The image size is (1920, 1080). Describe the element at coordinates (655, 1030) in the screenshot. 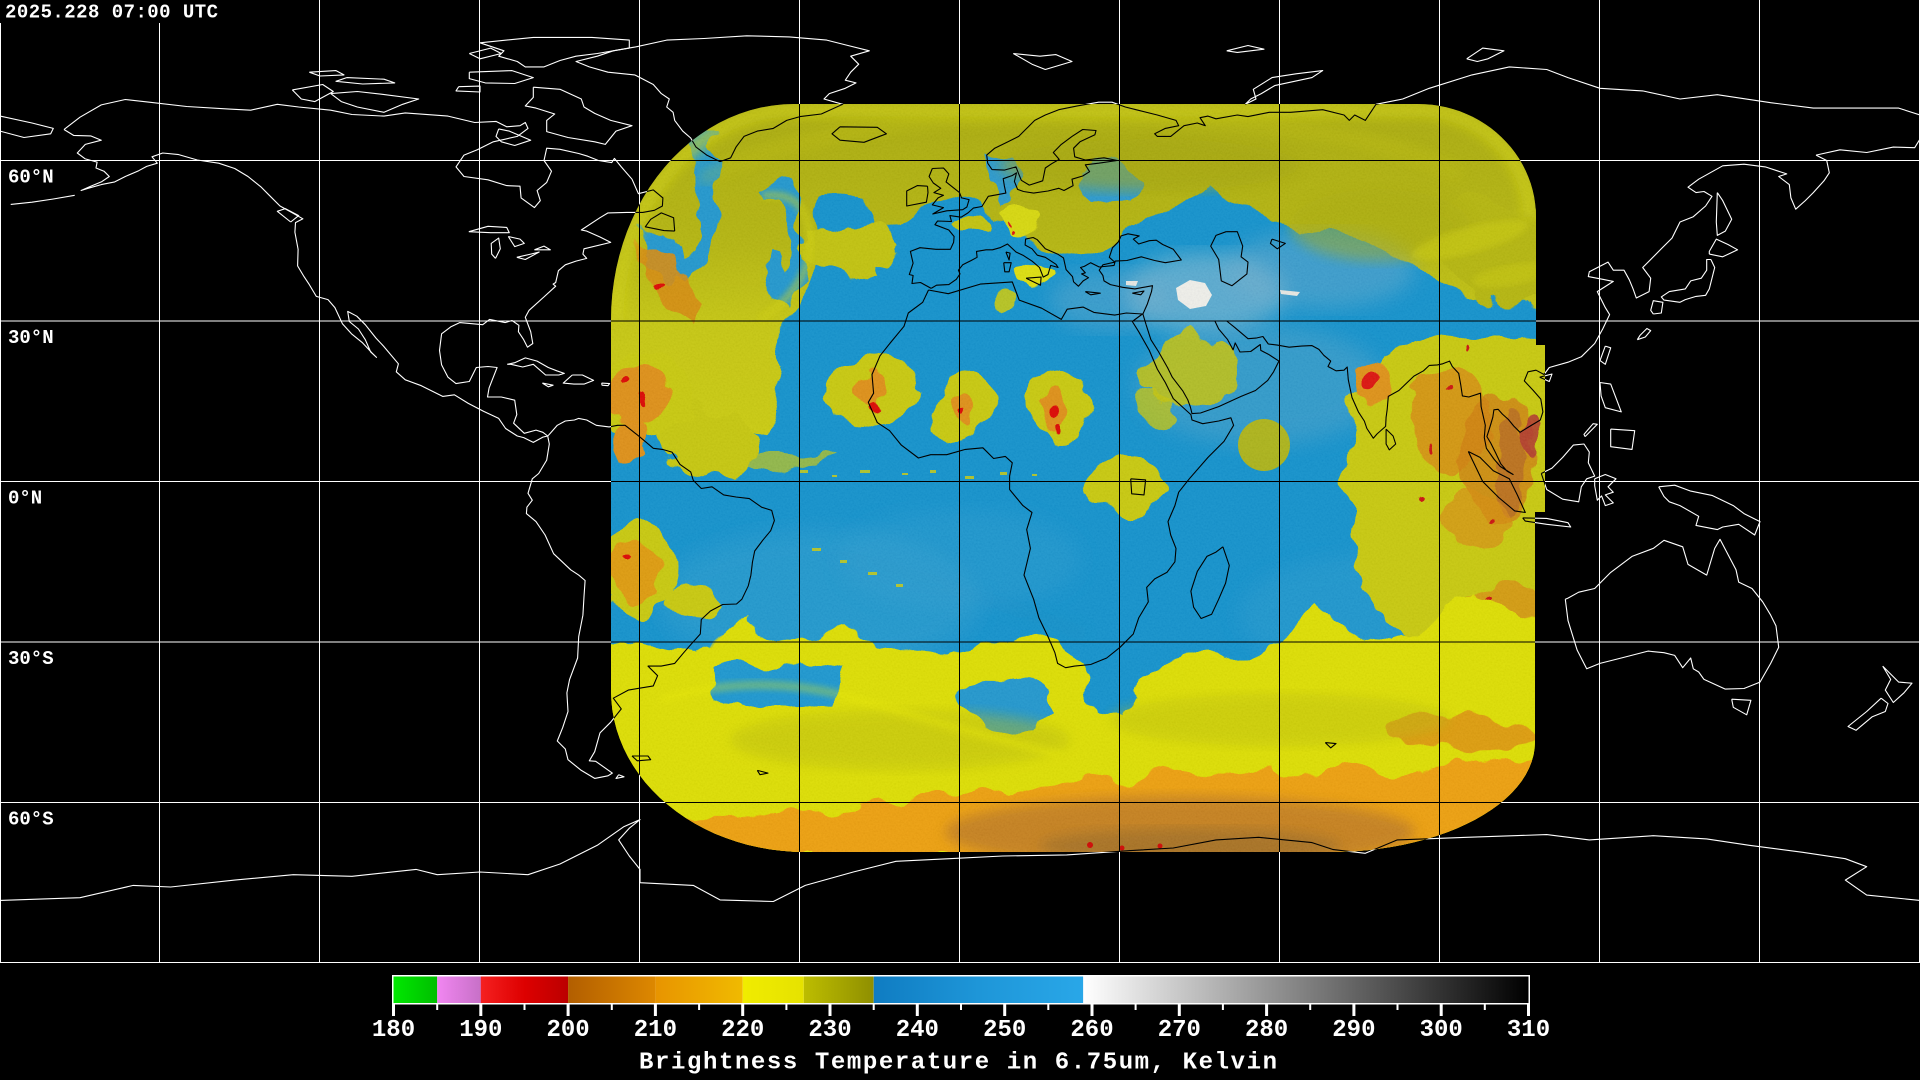

I see `svg-text: 210` at that location.